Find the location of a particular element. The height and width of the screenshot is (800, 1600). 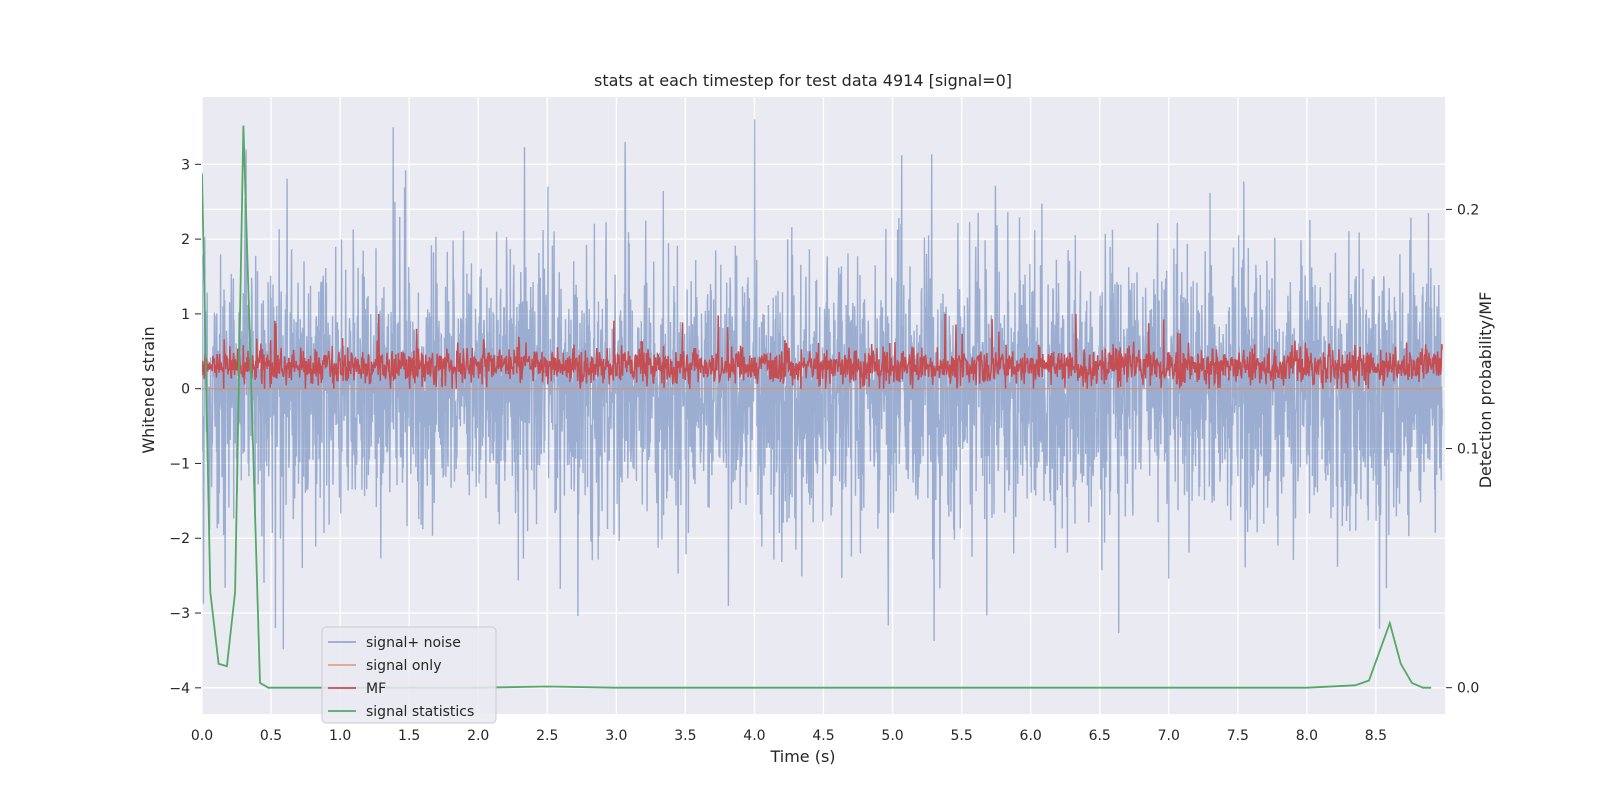

x-axis-label: Time (s) is located at coordinates (802, 756).